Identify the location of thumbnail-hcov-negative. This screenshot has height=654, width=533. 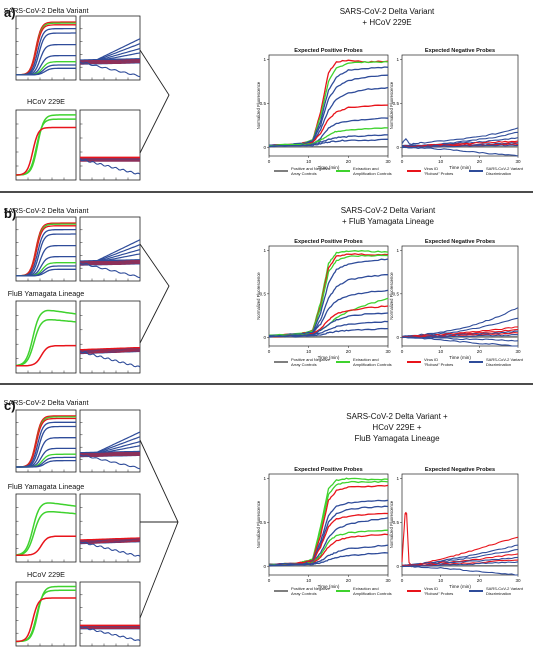
(110, 145).